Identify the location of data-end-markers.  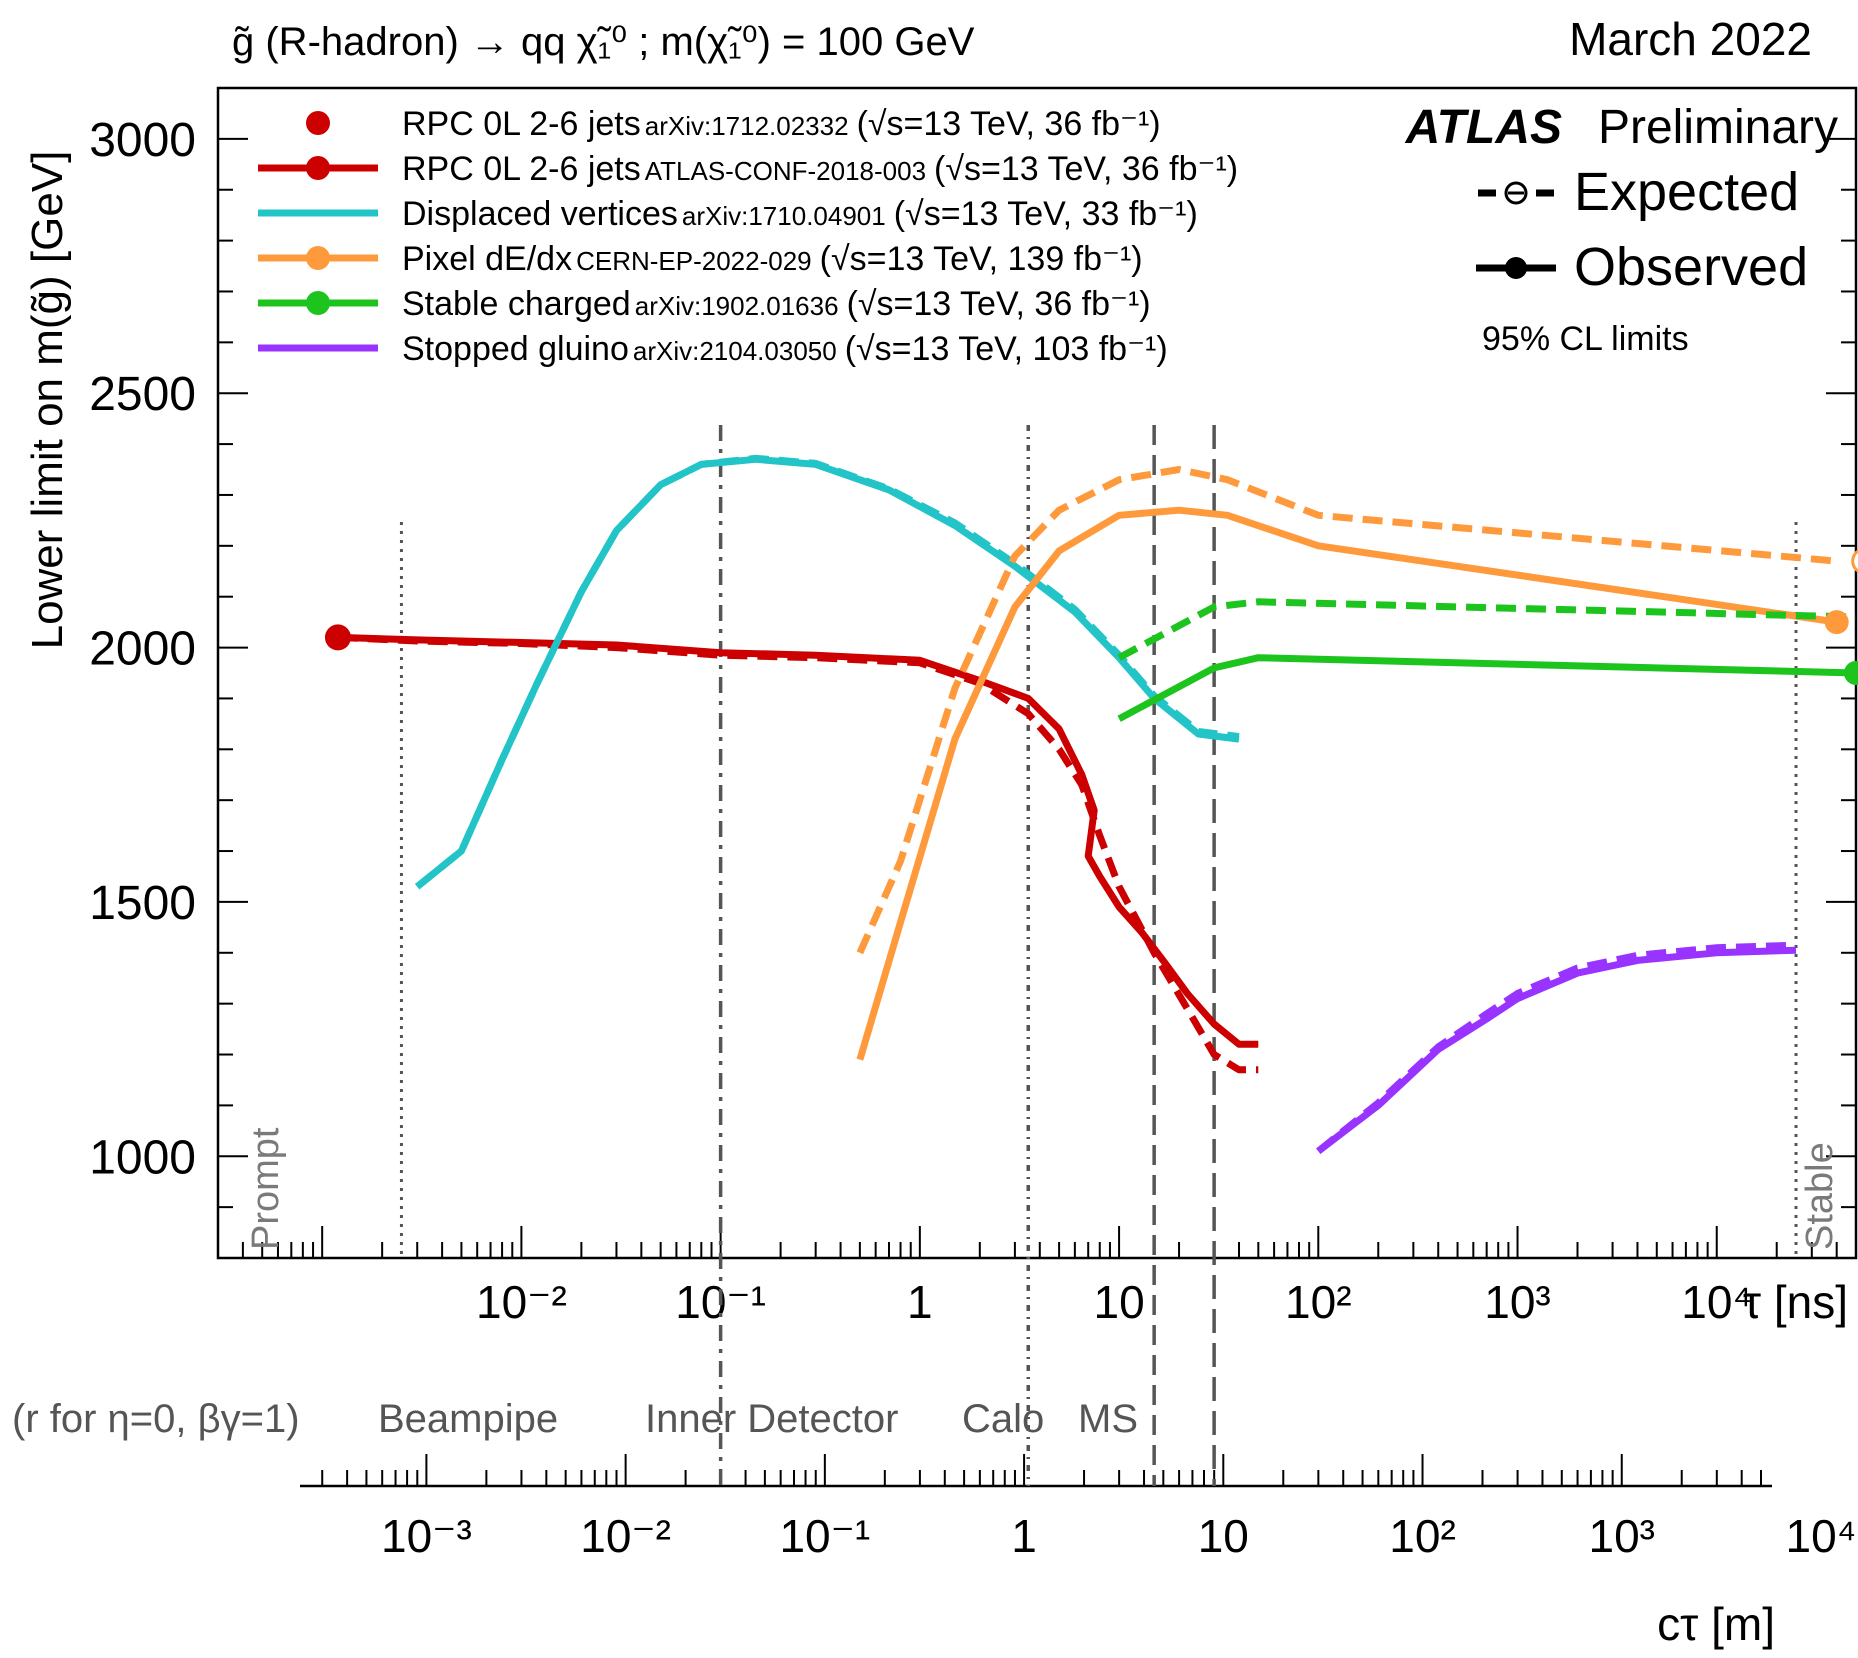
(1841, 617).